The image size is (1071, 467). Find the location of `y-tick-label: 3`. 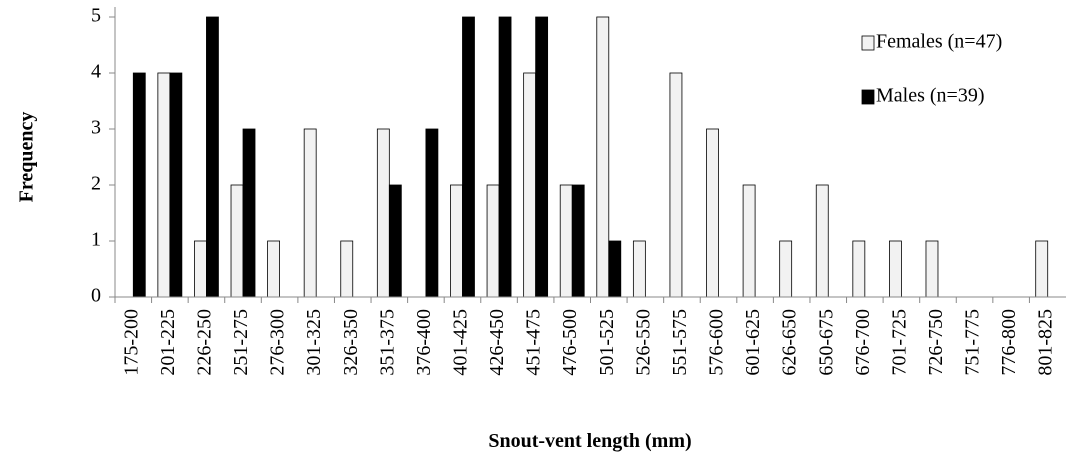

y-tick-label: 3 is located at coordinates (96, 128).